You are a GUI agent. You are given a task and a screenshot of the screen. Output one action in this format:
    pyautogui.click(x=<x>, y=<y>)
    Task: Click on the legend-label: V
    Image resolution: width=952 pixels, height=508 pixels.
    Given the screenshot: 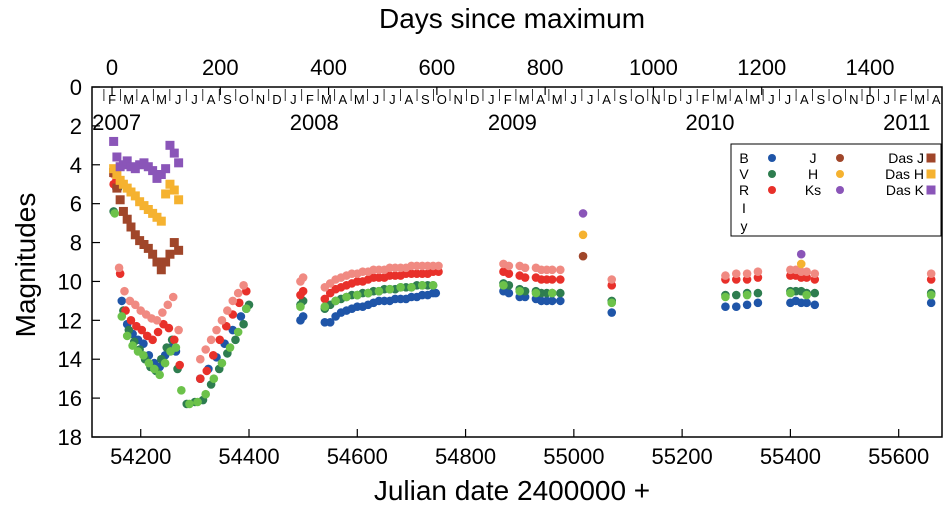 What is the action you would take?
    pyautogui.click(x=744, y=174)
    